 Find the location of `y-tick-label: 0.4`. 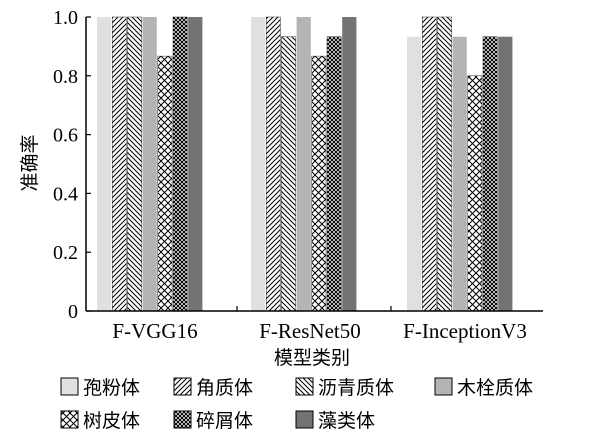

y-tick-label: 0.4 is located at coordinates (65, 194).